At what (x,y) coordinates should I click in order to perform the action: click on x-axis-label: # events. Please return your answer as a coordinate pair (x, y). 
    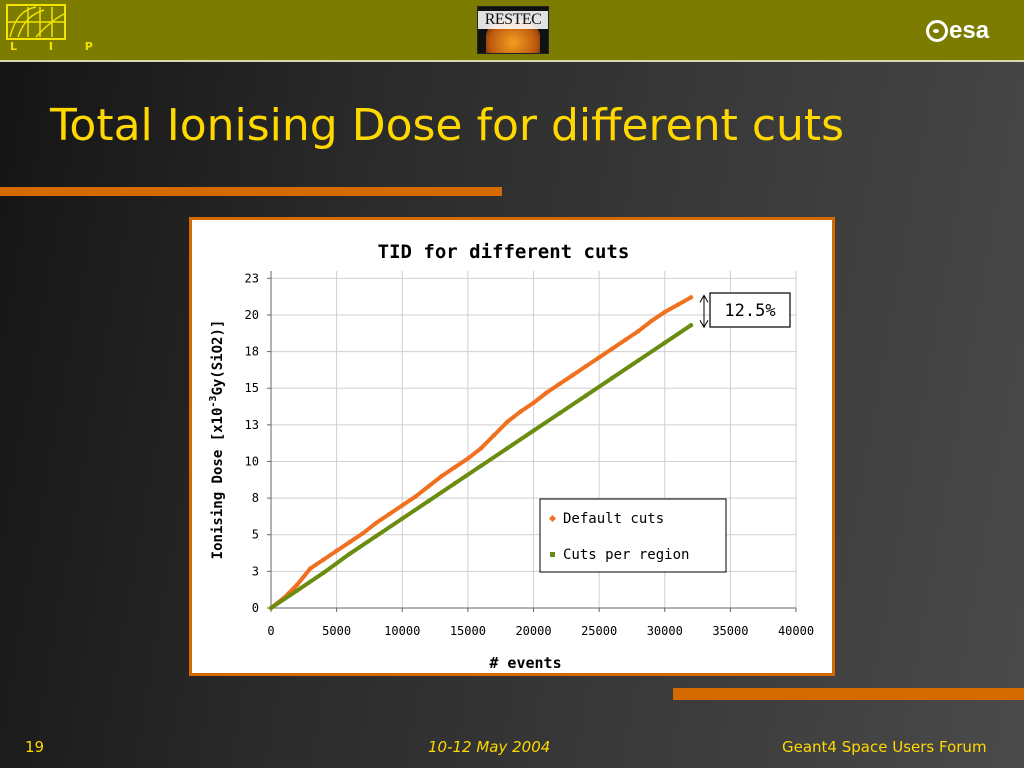
    Looking at the image, I should click on (525, 663).